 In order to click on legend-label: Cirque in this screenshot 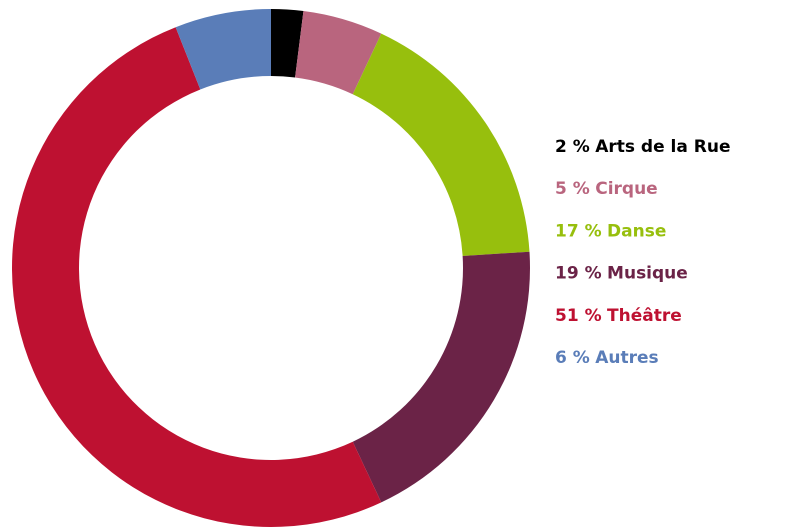, I will do `click(626, 189)`.